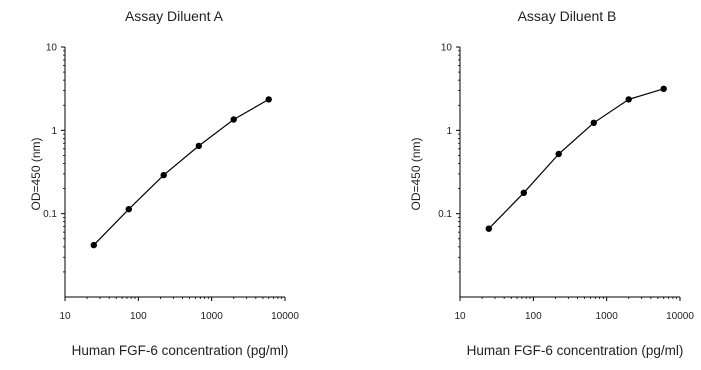  Describe the element at coordinates (567, 16) in the screenshot. I see `chart-title: Assay Diluent B` at that location.